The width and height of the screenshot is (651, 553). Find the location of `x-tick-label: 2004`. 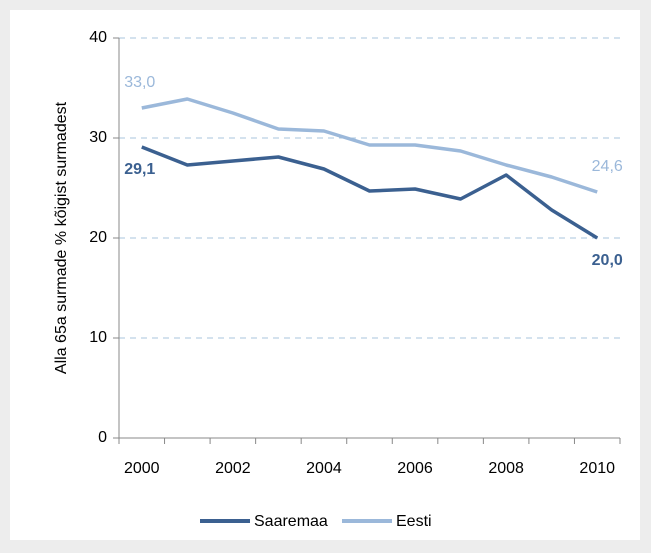

x-tick-label: 2004 is located at coordinates (324, 468).